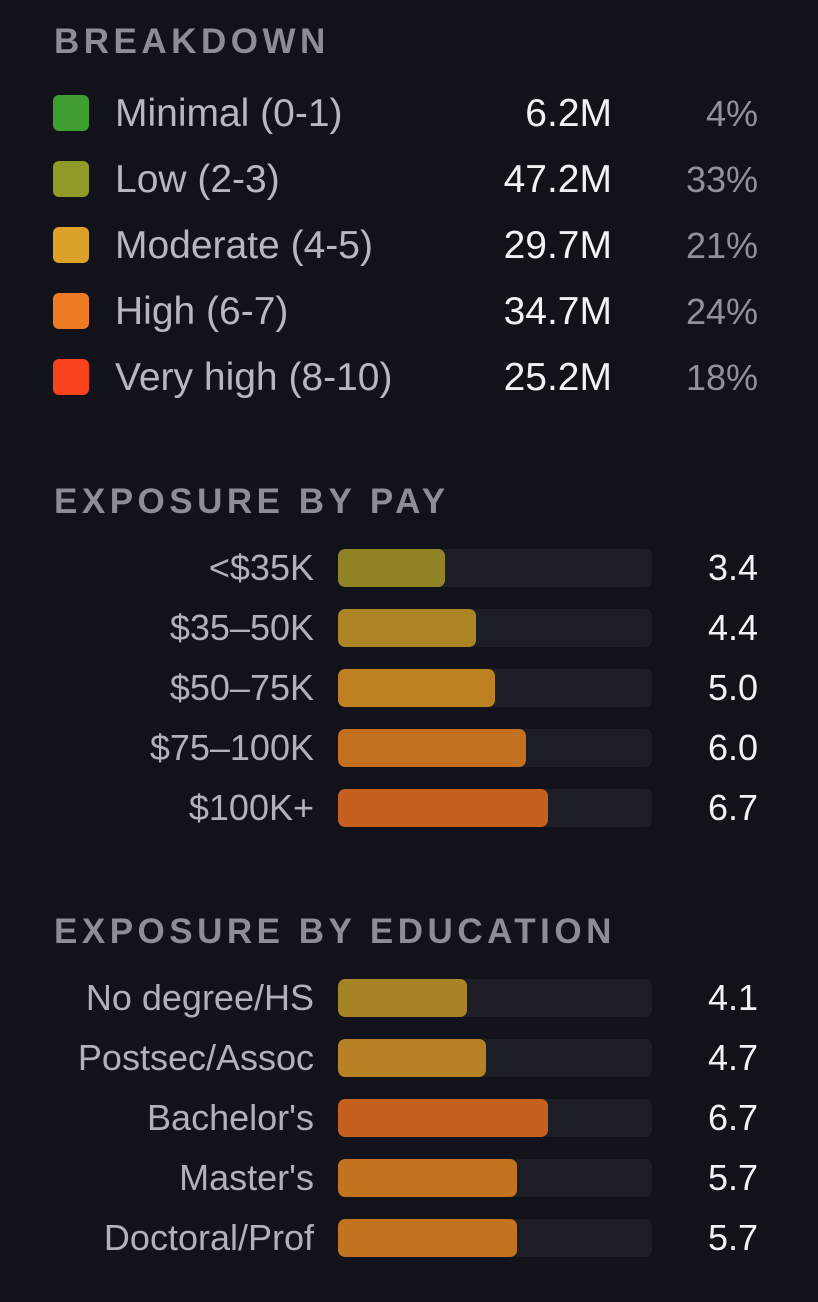 The width and height of the screenshot is (818, 1302). What do you see at coordinates (732, 1057) in the screenshot?
I see `education-bar-value: 4.7` at bounding box center [732, 1057].